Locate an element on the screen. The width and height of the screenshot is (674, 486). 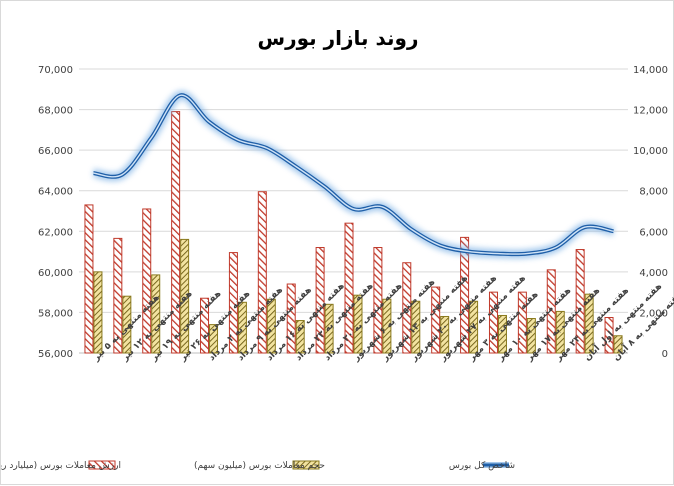
bar-value-series is located at coordinates (89, 279).